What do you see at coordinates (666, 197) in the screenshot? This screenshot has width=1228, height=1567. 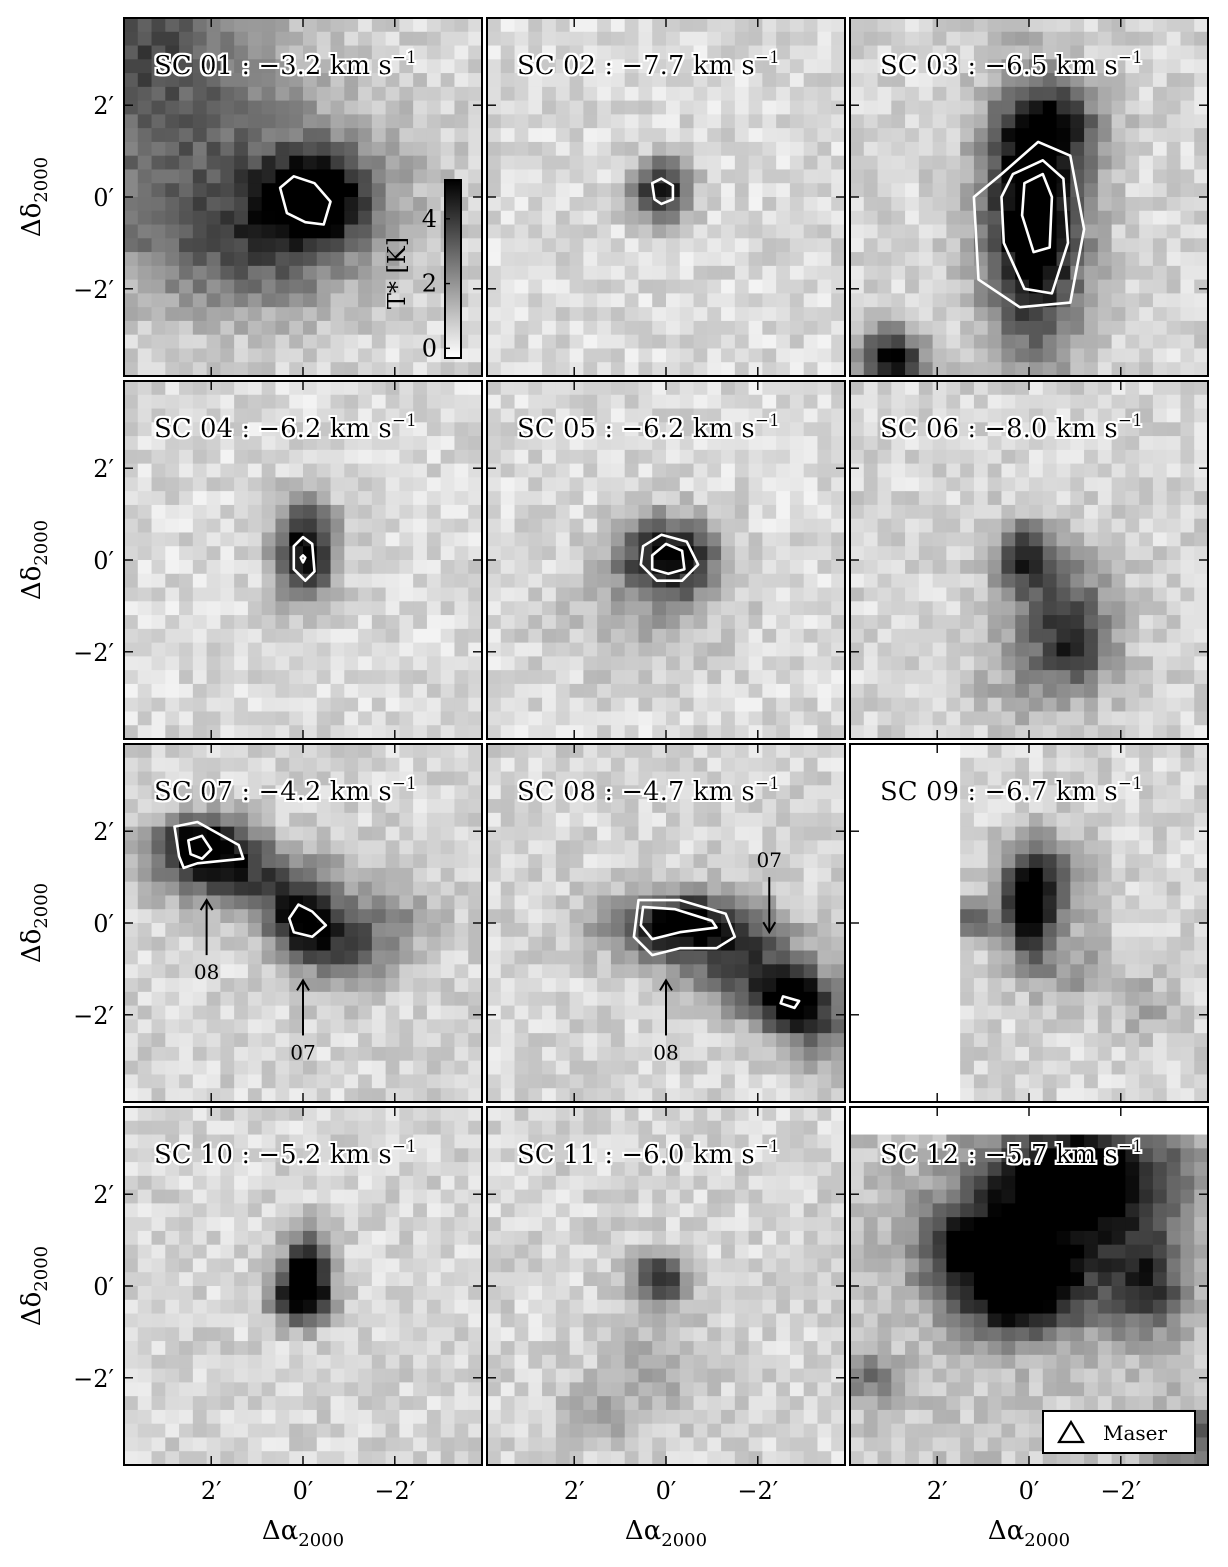 I see `intensity-map` at bounding box center [666, 197].